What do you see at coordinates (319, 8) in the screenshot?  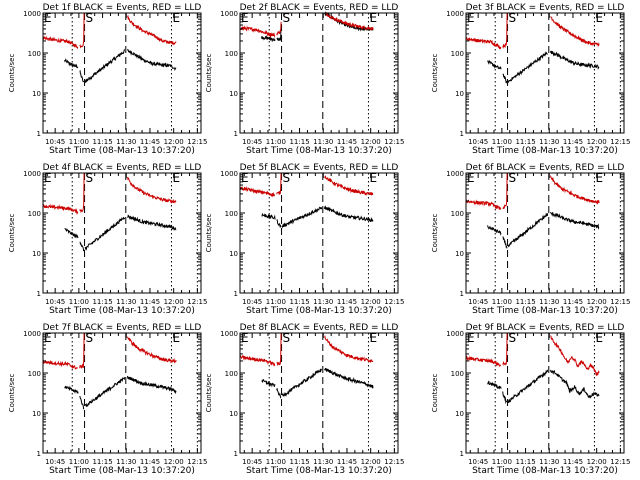 I see `panel-title: Det 2f BLACK = Events, RED = LLD` at bounding box center [319, 8].